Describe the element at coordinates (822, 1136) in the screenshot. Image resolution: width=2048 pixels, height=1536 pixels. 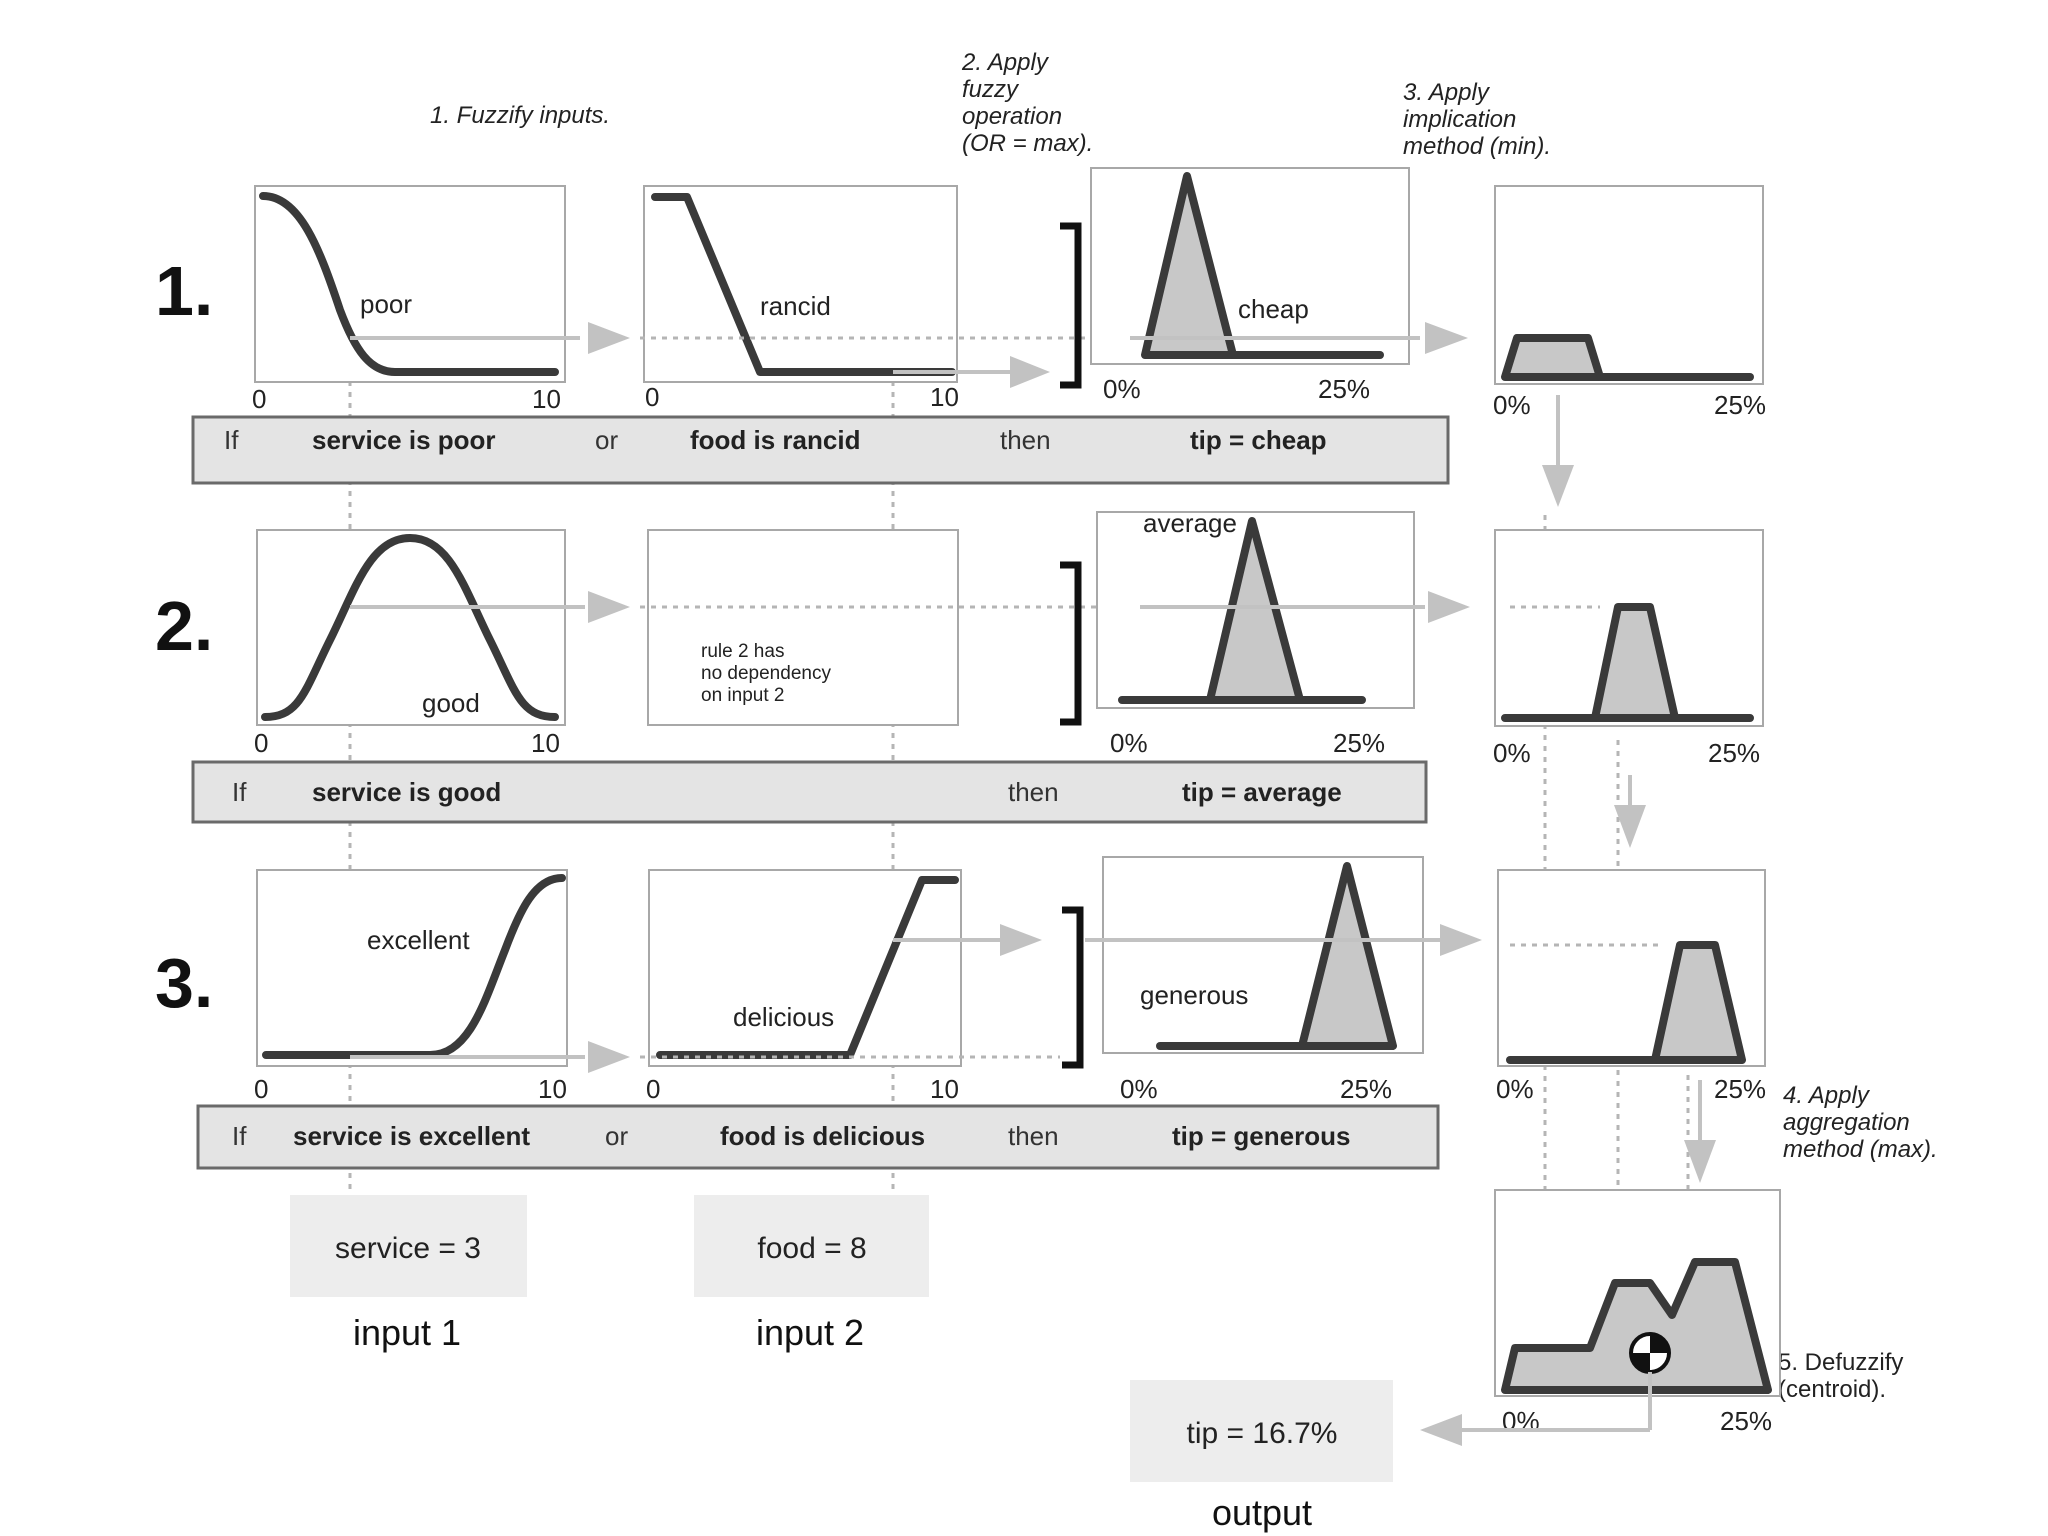
I see `rule3-part2: food is delicious` at that location.